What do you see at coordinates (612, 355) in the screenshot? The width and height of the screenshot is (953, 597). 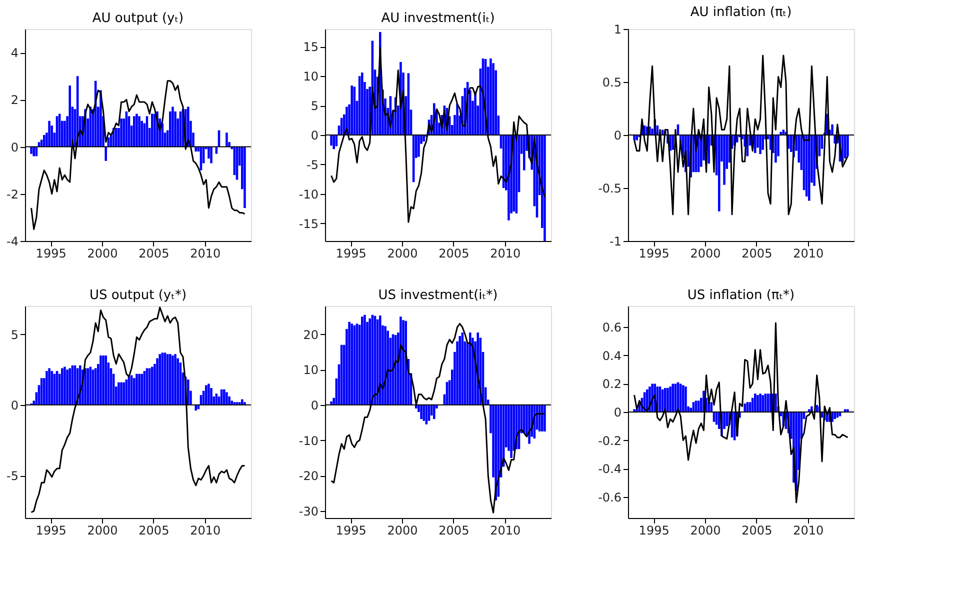 I see `y-tick-label: 0.4` at bounding box center [612, 355].